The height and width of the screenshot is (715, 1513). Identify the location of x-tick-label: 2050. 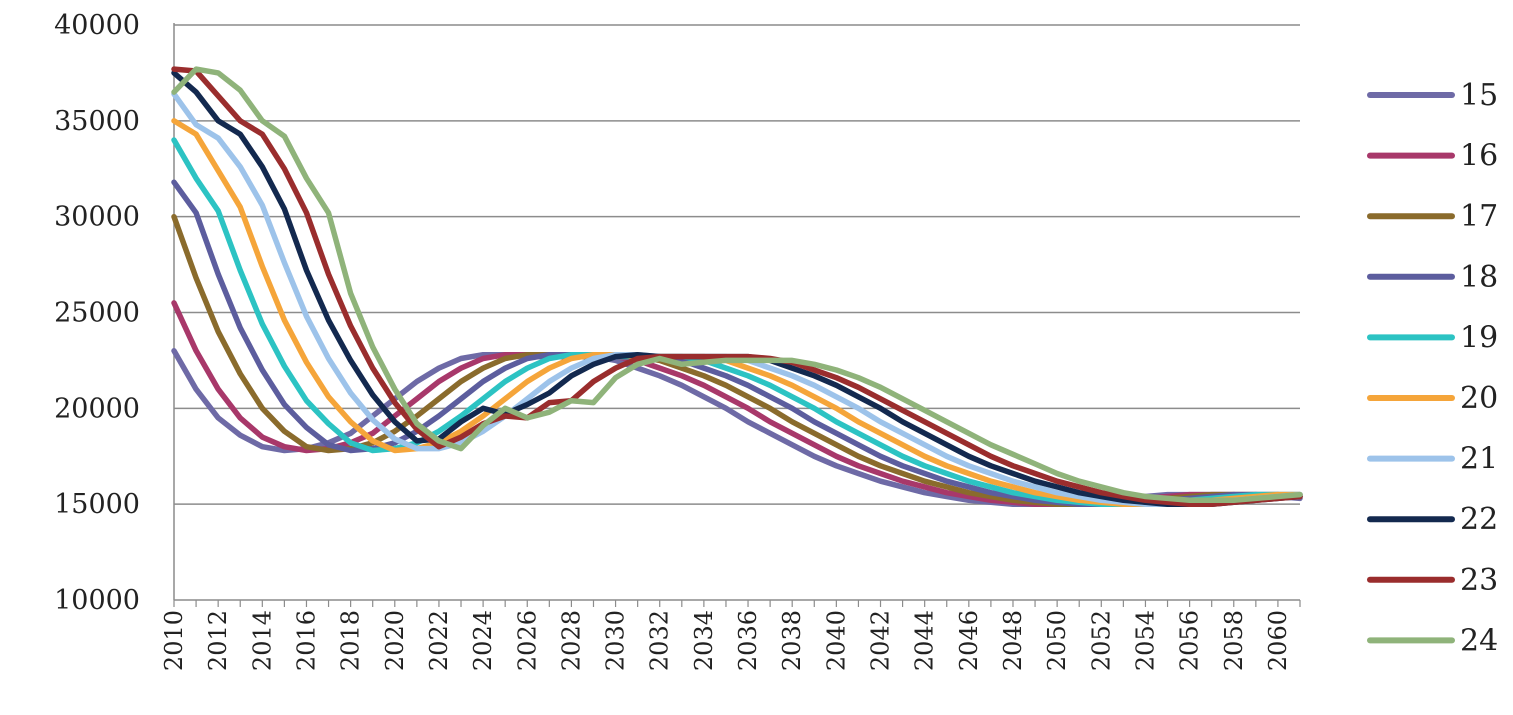
(1057, 640).